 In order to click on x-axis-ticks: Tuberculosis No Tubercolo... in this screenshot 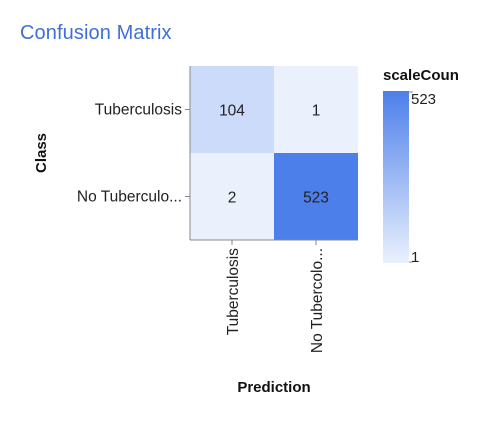, I will do `click(275, 296)`.